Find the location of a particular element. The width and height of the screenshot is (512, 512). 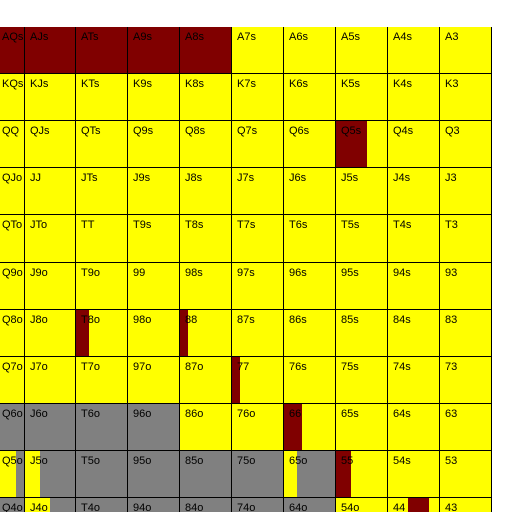

range-cell-j7o: J7o is located at coordinates (50, 380).